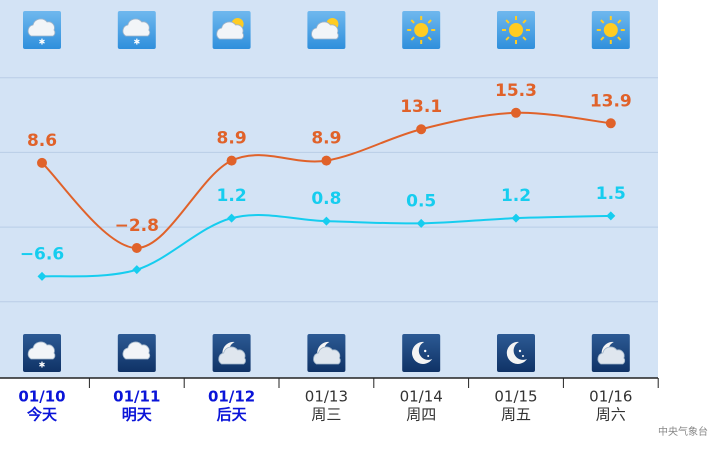 Image resolution: width=723 pixels, height=454 pixels. Describe the element at coordinates (611, 194) in the screenshot. I see `value-label: 1.5` at that location.